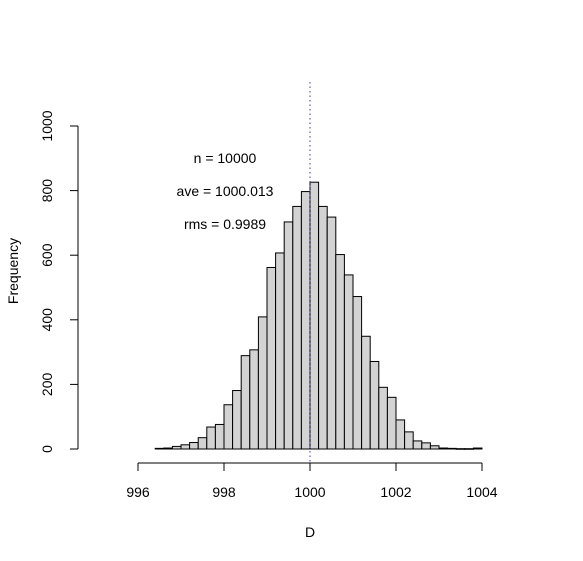  Describe the element at coordinates (13, 271) in the screenshot. I see `y-axis-label: Frequency` at that location.